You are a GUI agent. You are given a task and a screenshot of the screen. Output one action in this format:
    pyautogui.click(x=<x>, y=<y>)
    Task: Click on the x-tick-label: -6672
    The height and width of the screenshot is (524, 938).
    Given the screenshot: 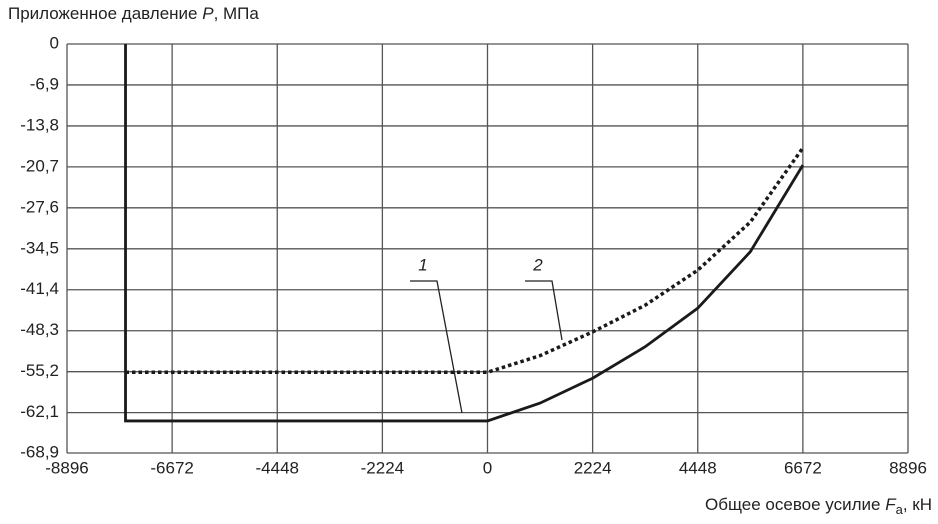 What is the action you would take?
    pyautogui.click(x=171, y=467)
    